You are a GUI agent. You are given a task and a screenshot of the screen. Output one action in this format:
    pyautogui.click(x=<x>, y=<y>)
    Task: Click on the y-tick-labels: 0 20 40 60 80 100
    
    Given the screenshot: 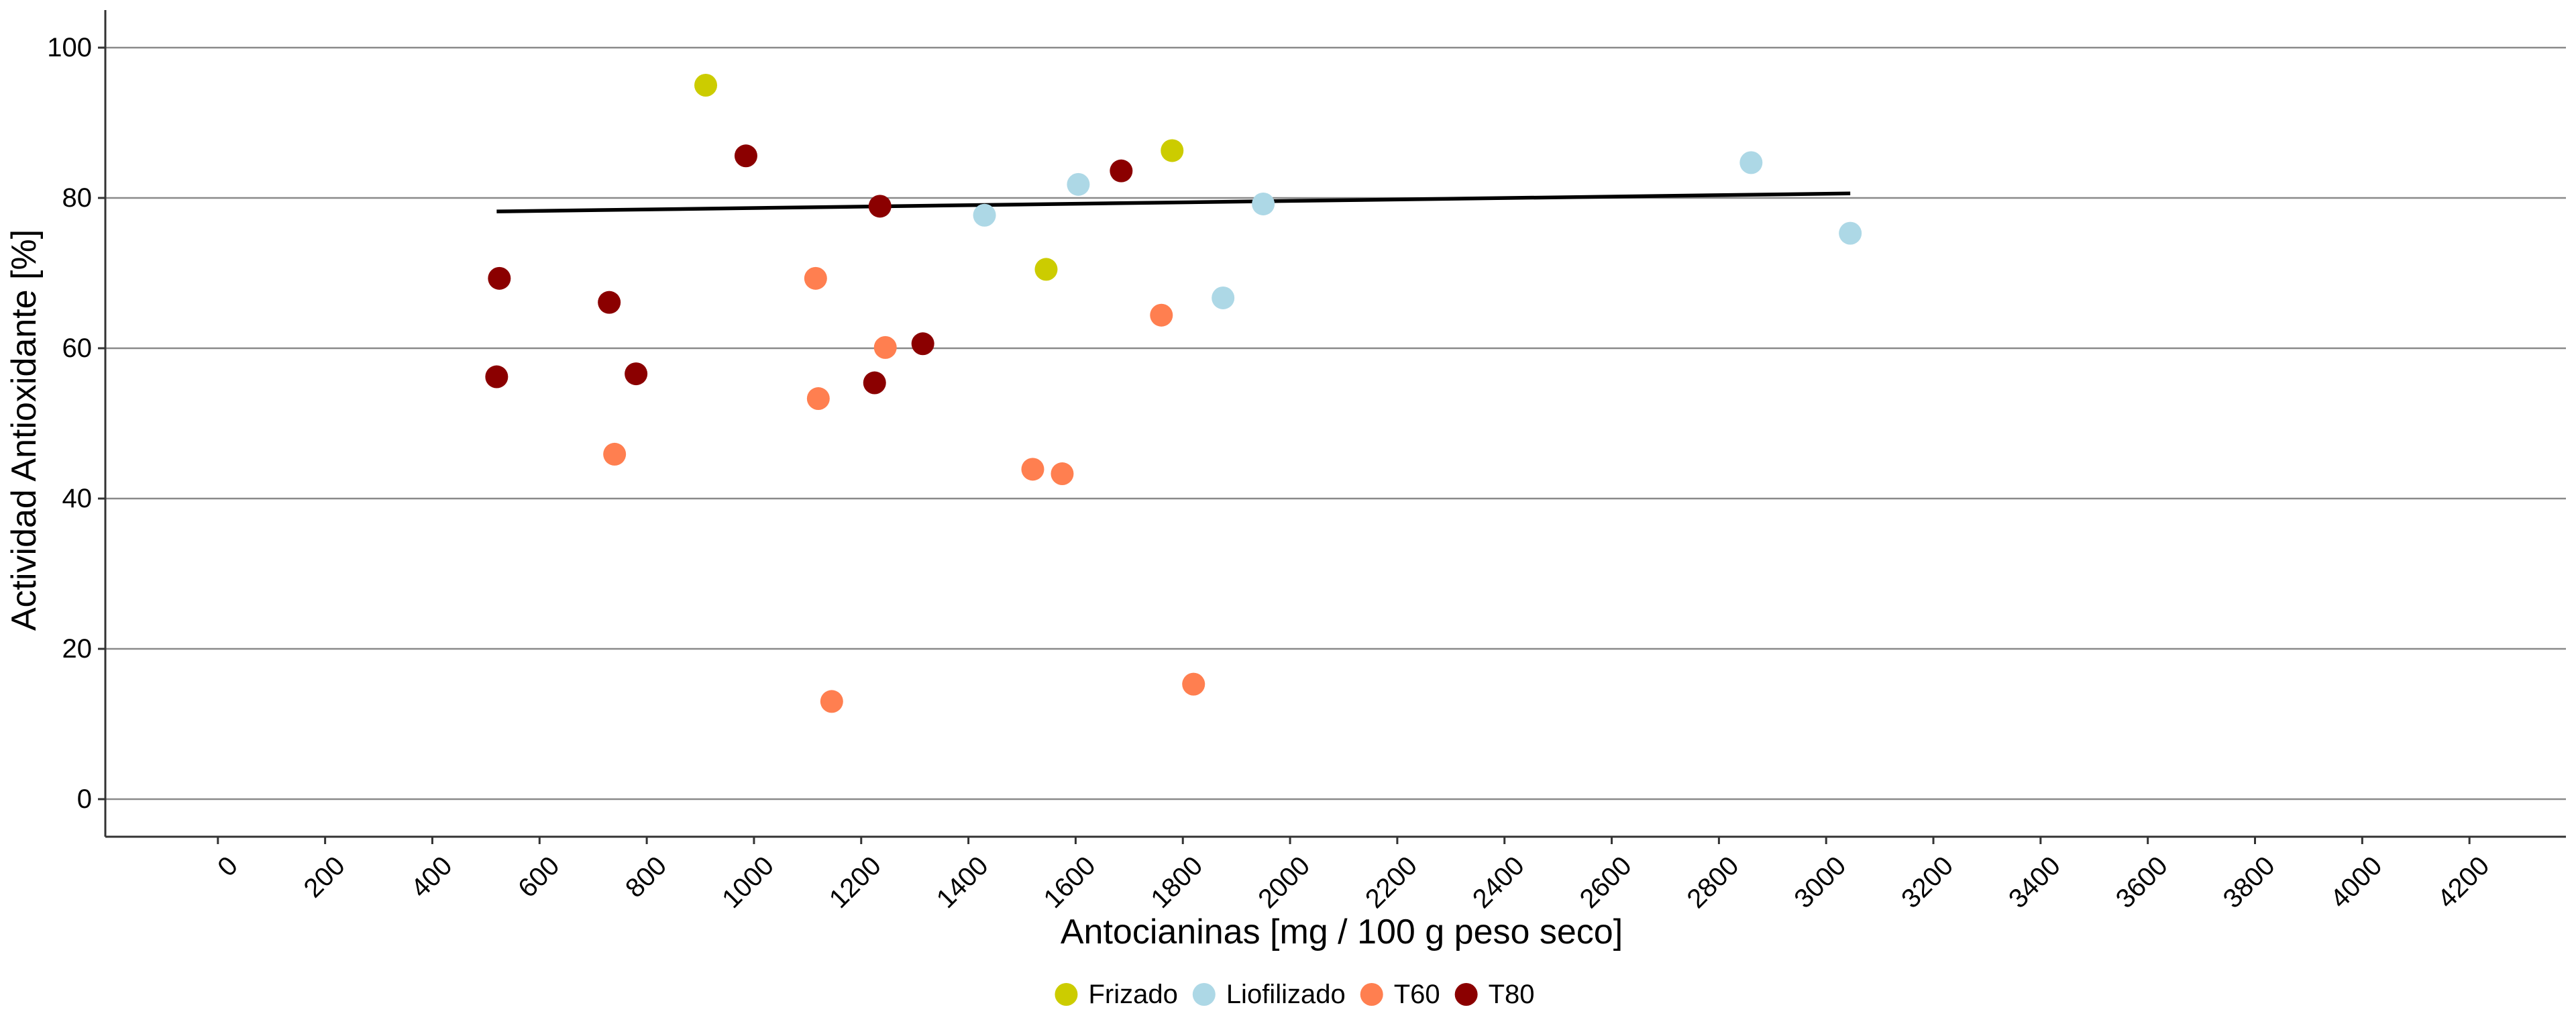 What is the action you would take?
    pyautogui.click(x=76, y=423)
    